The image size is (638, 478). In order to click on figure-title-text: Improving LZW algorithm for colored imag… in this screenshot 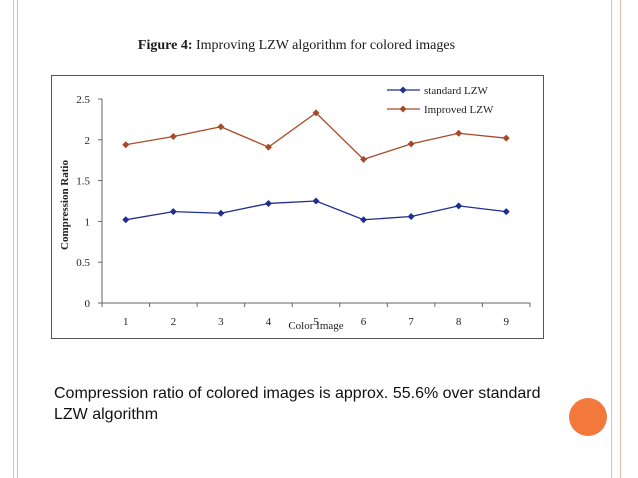, I will do `click(324, 45)`.